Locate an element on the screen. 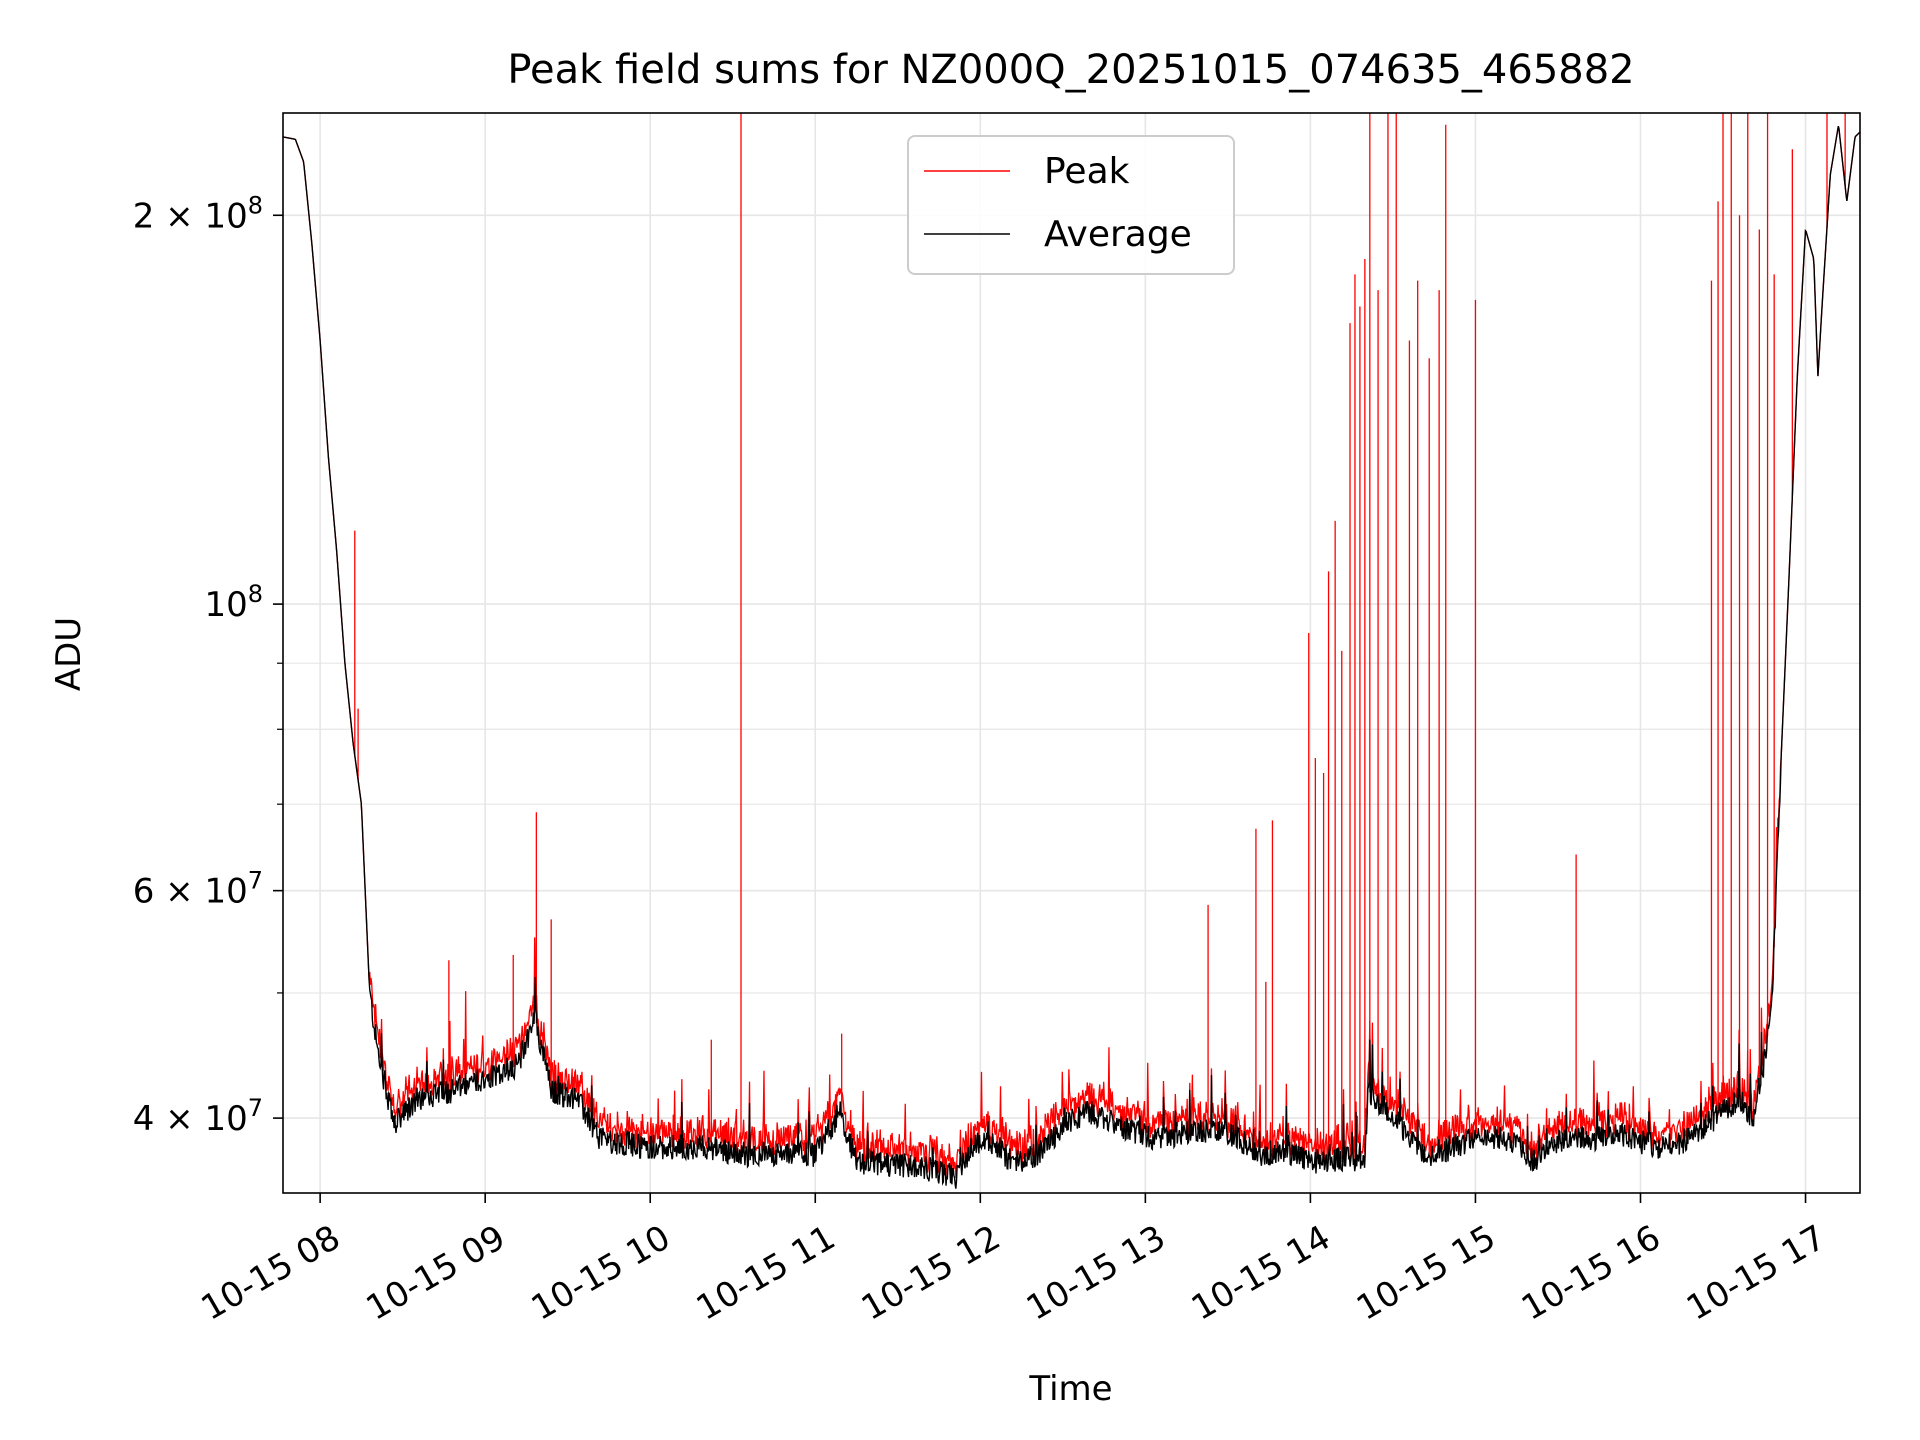 The height and width of the screenshot is (1440, 1920). y-tick-label: 4 × 107 is located at coordinates (198, 1116).